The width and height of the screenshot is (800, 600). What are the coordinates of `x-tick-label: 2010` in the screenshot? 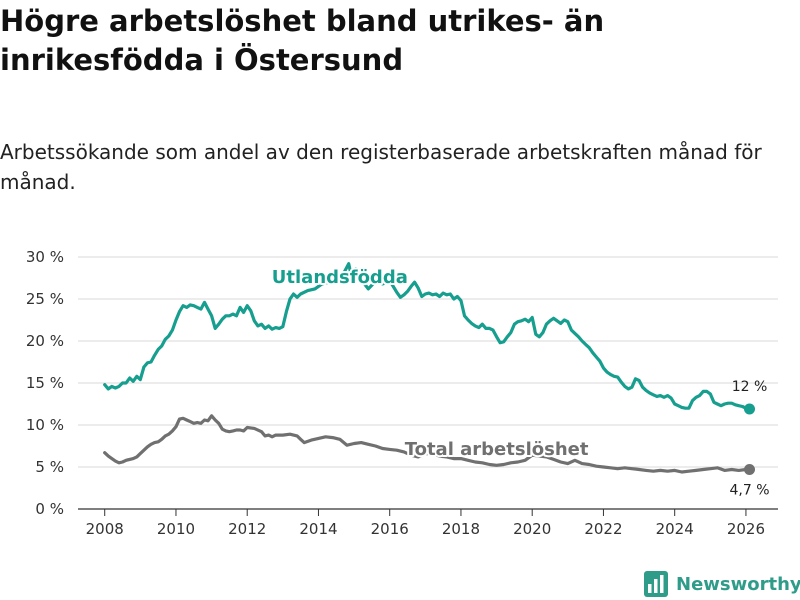 It's located at (176, 529).